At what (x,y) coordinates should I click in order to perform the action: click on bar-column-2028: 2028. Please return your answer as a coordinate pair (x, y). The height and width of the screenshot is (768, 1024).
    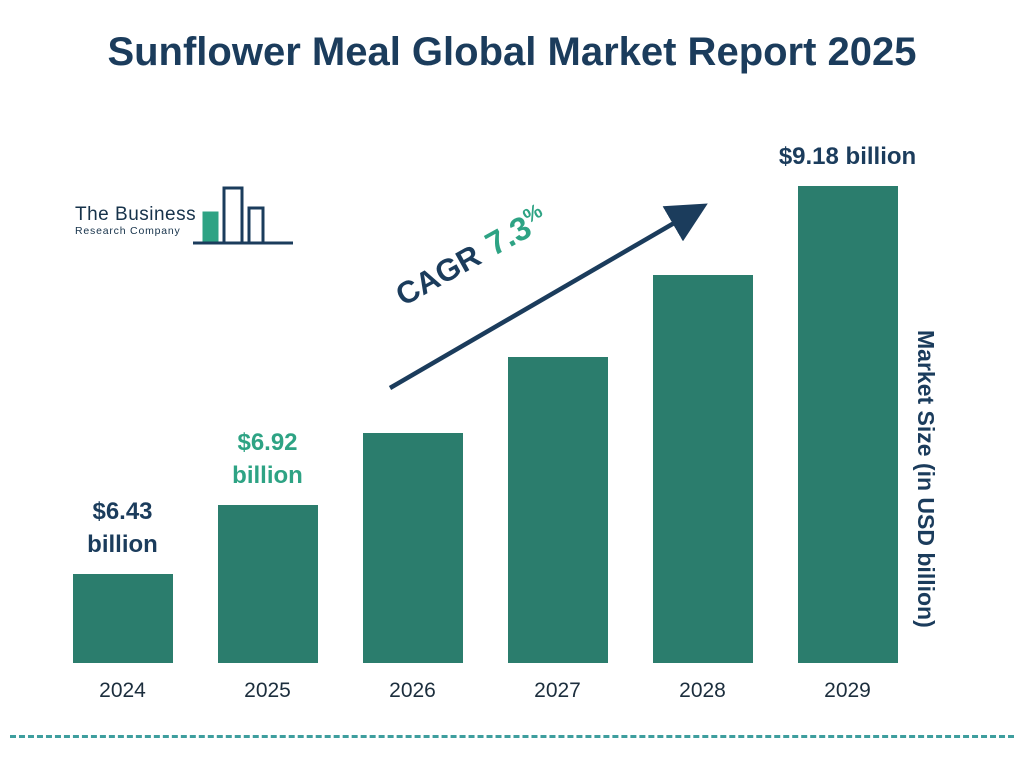
    Looking at the image, I should click on (702, 419).